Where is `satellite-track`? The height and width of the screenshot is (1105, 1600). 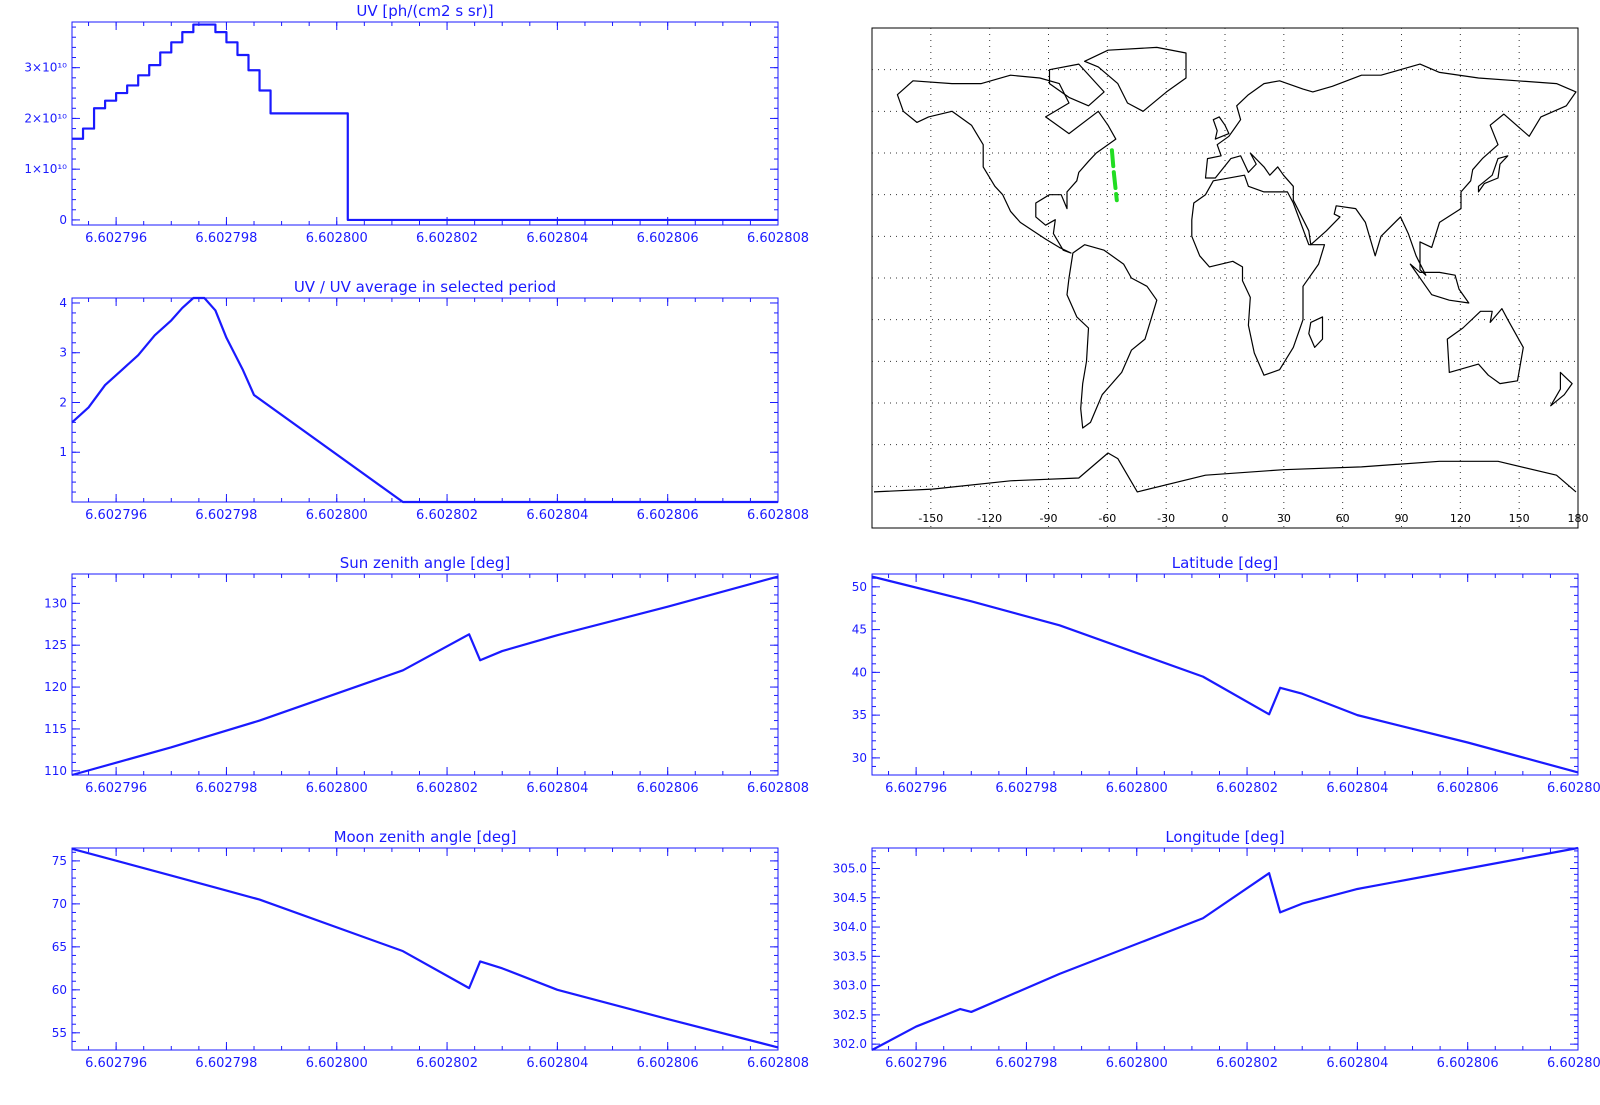
satellite-track is located at coordinates (1114, 175).